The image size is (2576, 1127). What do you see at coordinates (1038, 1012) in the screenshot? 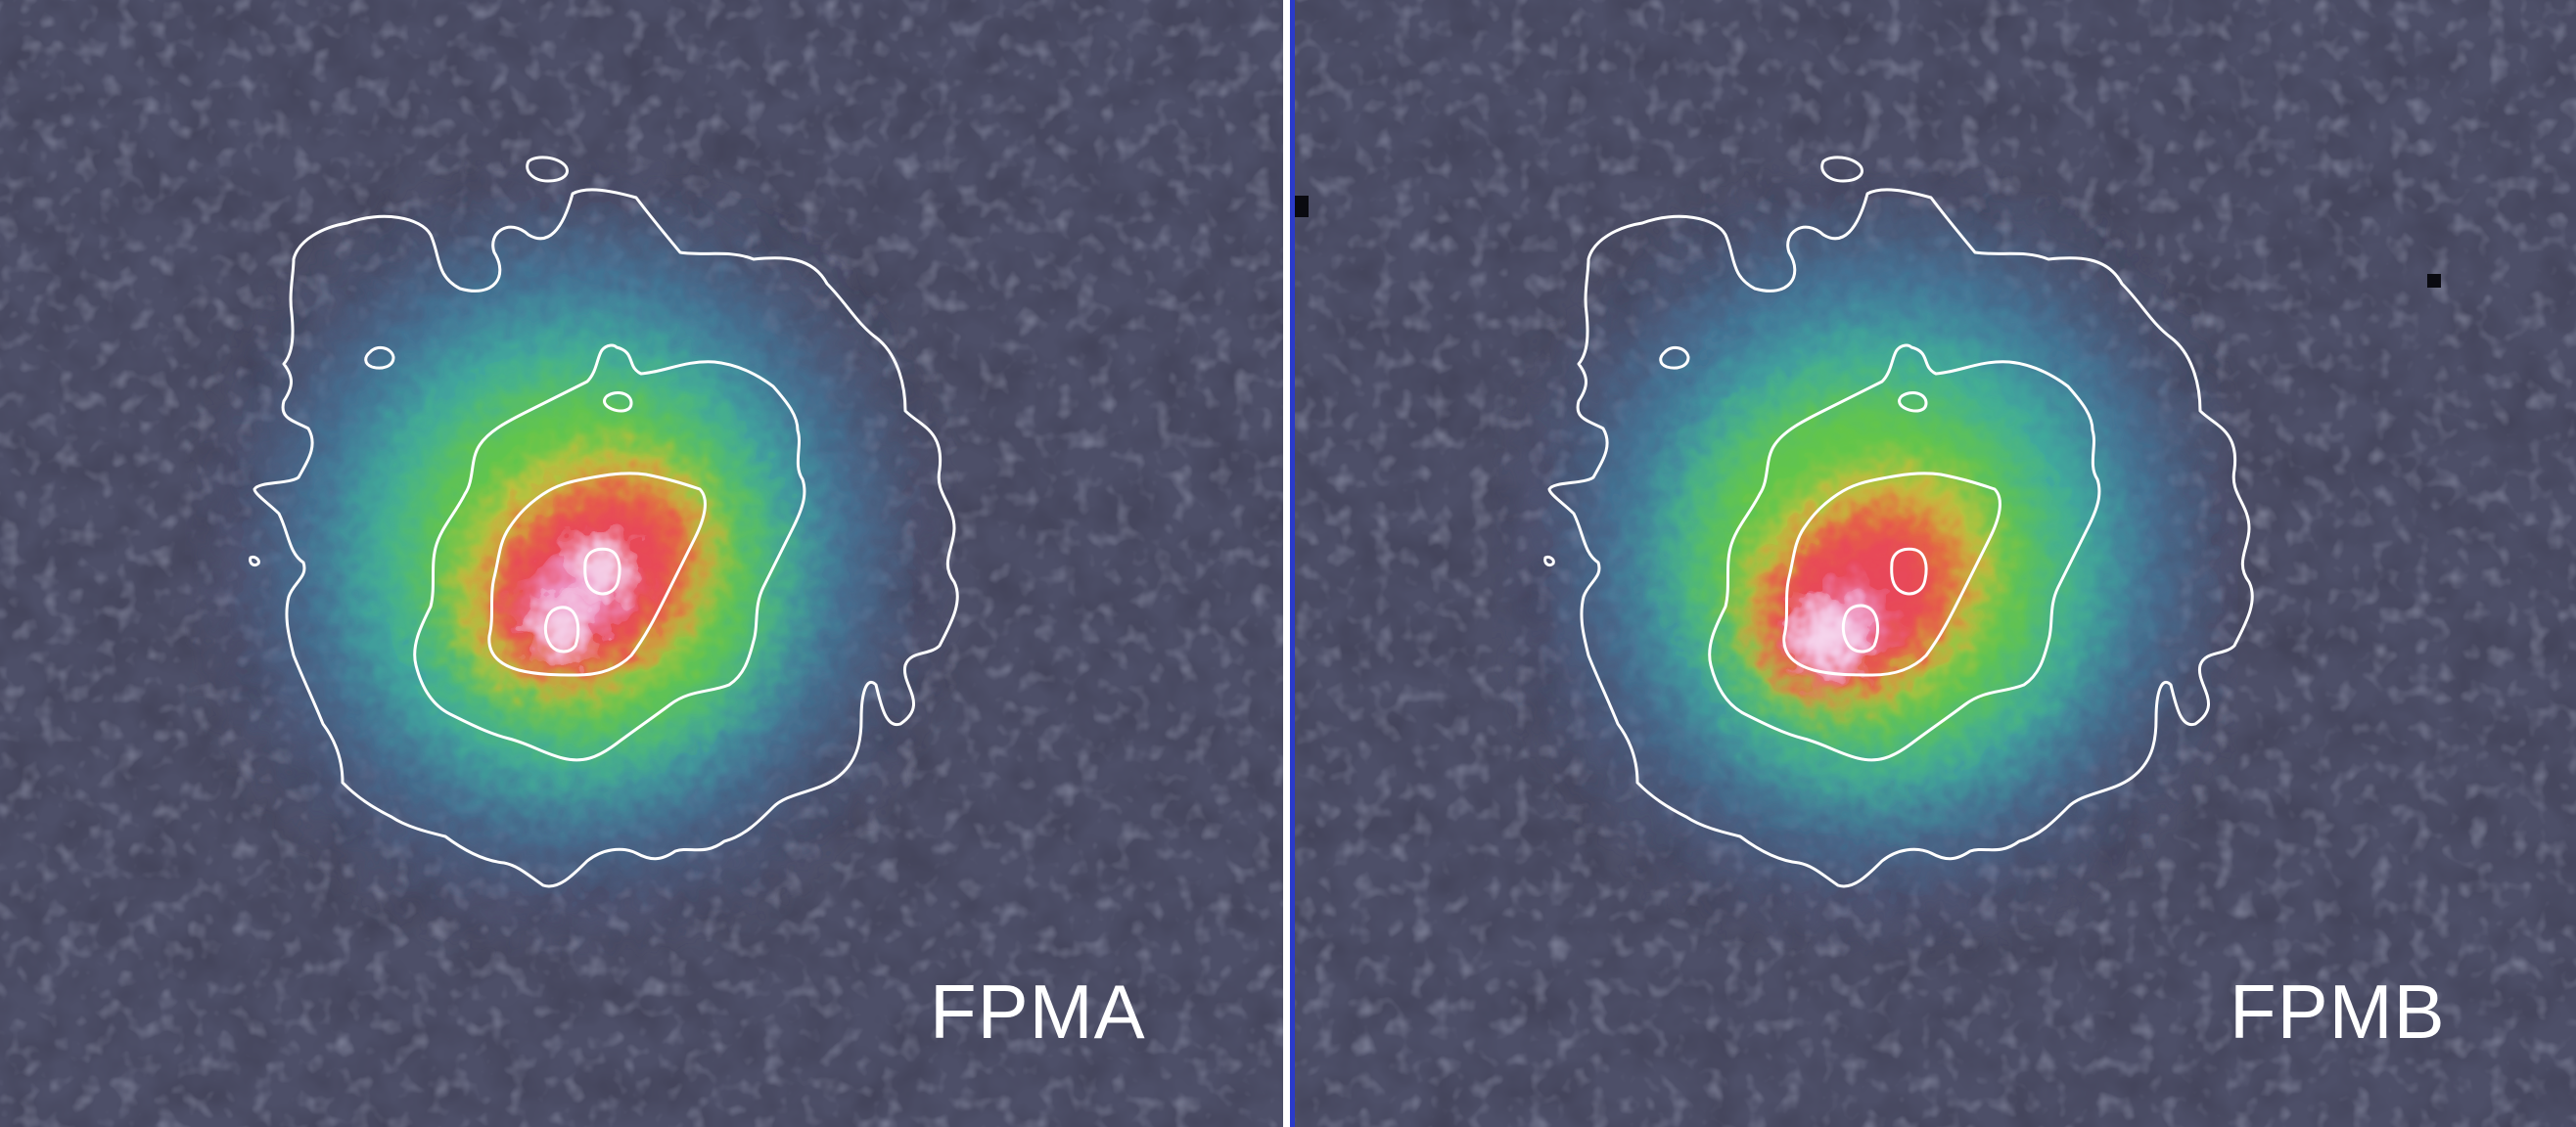
I see `fpma-label: FPMA` at bounding box center [1038, 1012].